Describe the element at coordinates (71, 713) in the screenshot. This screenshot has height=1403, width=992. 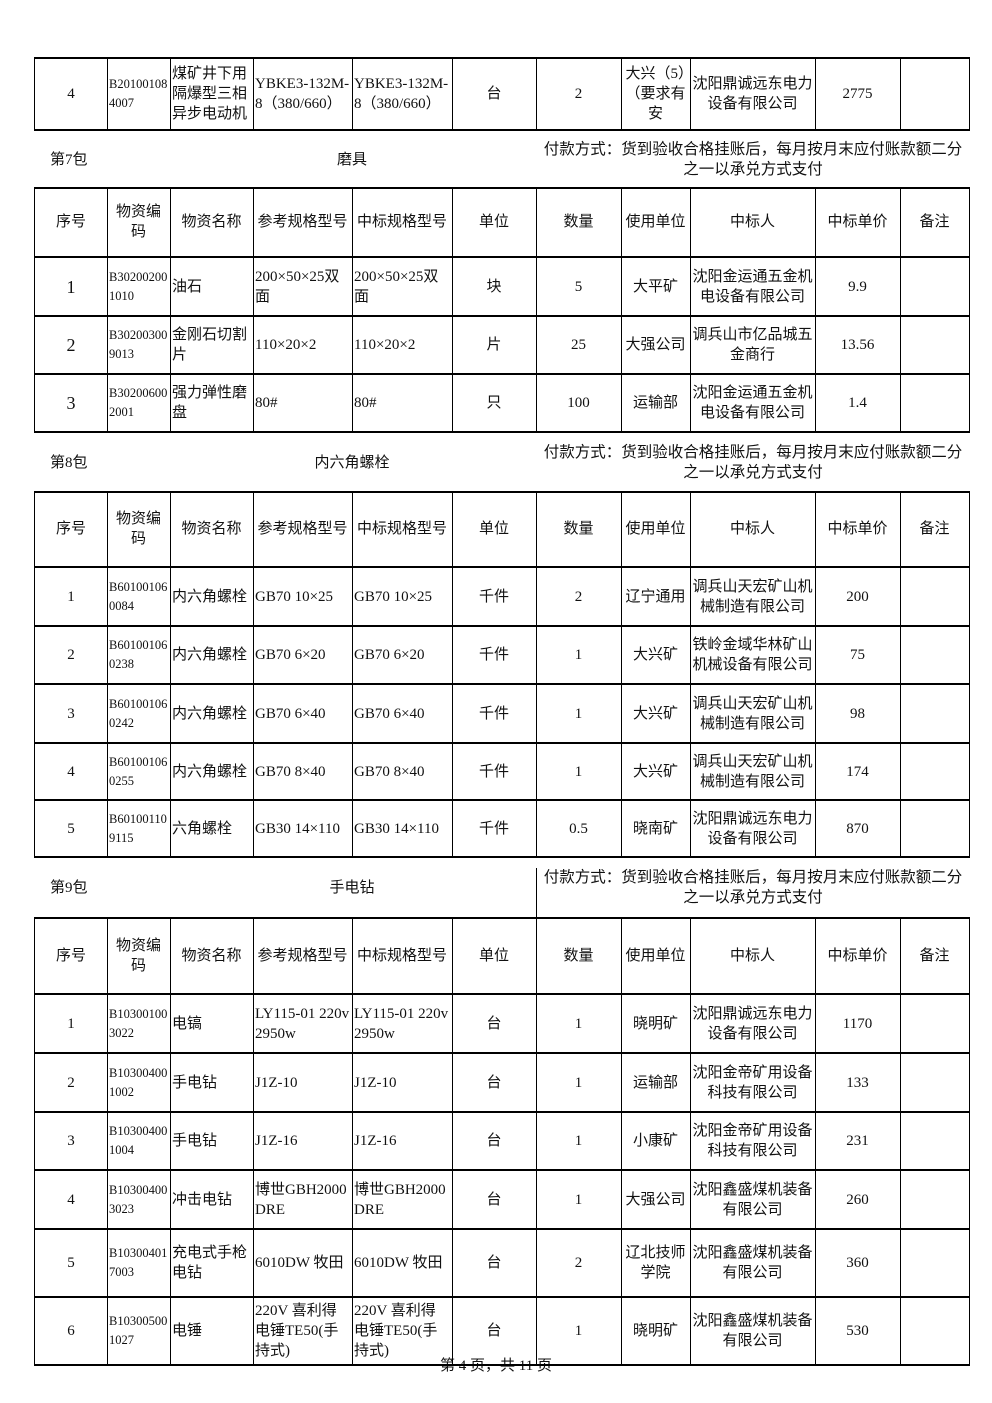
I see `cell-text: 3` at that location.